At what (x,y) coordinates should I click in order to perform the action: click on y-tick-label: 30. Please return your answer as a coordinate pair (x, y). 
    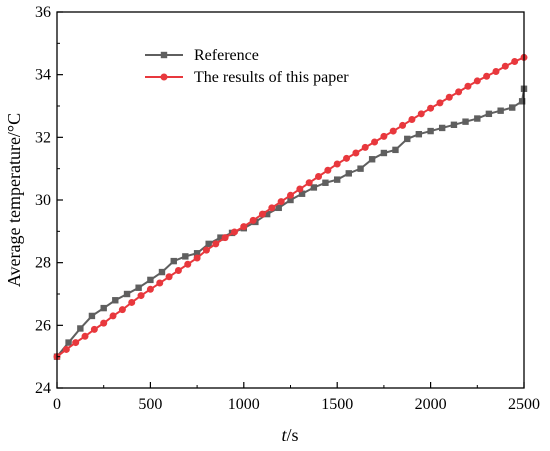
    Looking at the image, I should click on (43, 200).